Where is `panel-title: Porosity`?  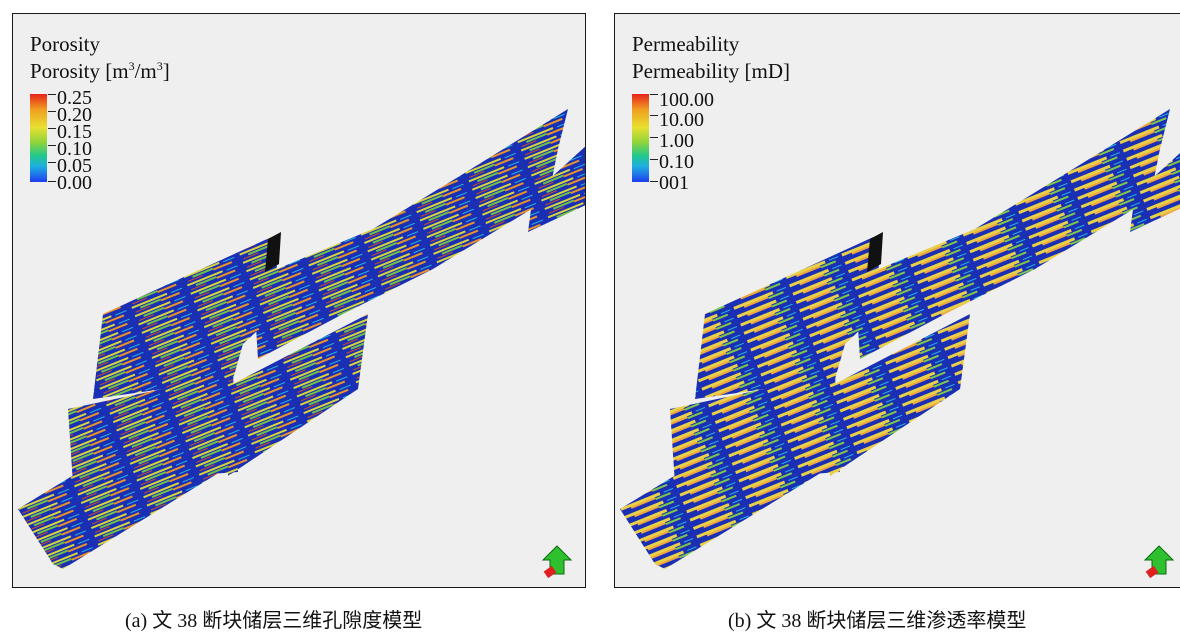 panel-title: Porosity is located at coordinates (65, 44).